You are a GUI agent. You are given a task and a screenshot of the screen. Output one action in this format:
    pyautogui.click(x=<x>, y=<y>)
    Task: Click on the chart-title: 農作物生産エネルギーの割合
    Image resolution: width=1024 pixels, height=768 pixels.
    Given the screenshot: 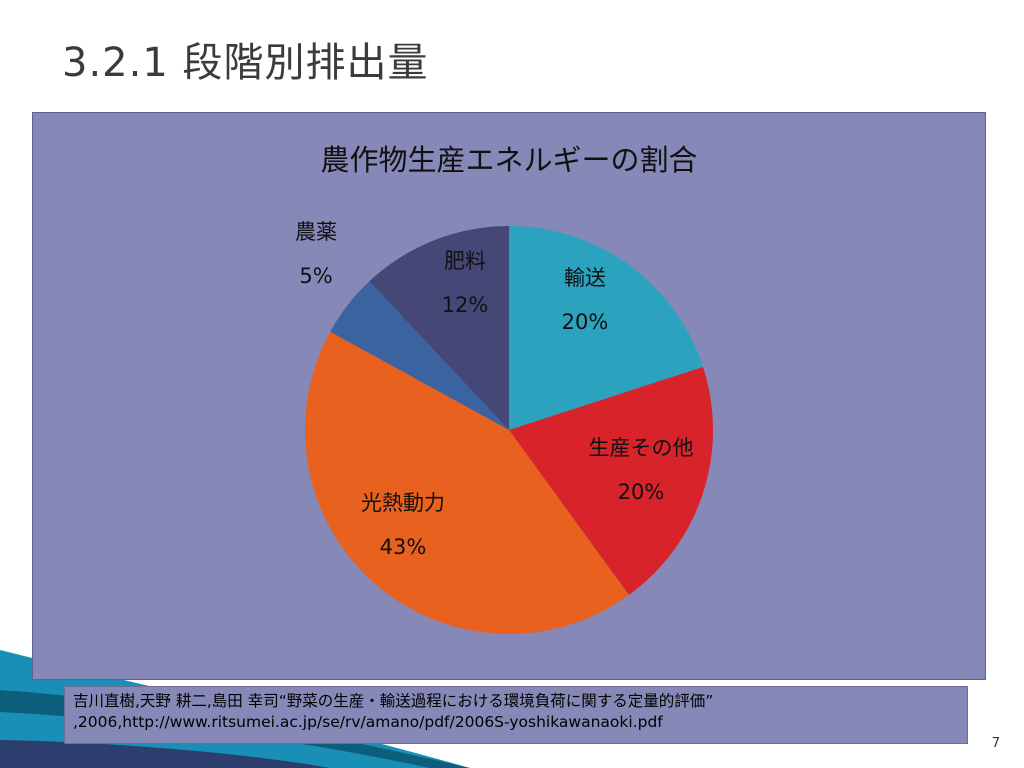 What is the action you would take?
    pyautogui.click(x=509, y=160)
    